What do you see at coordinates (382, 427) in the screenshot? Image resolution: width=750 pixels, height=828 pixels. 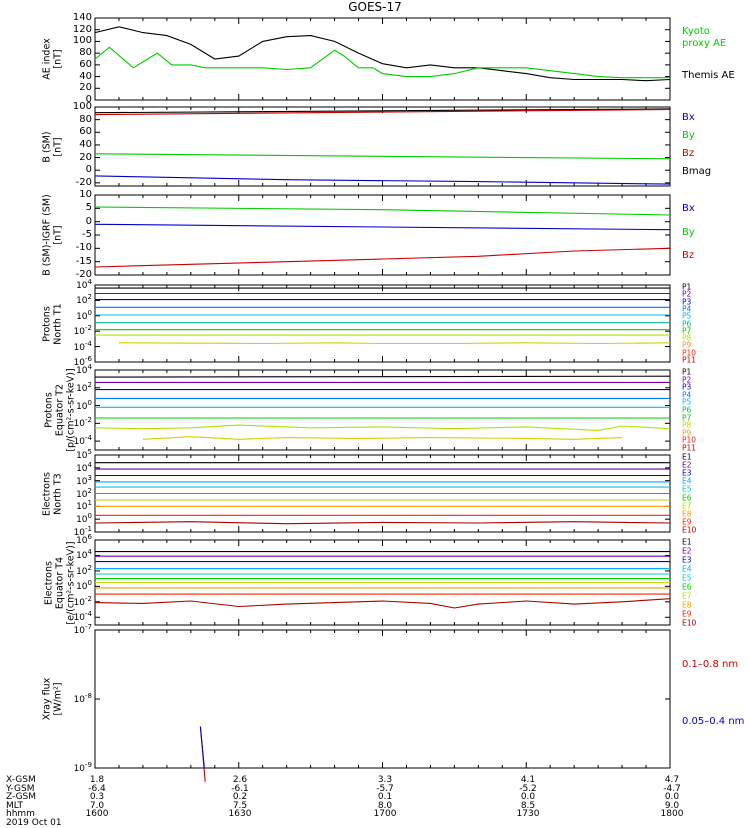 I see `series-line-P7` at bounding box center [382, 427].